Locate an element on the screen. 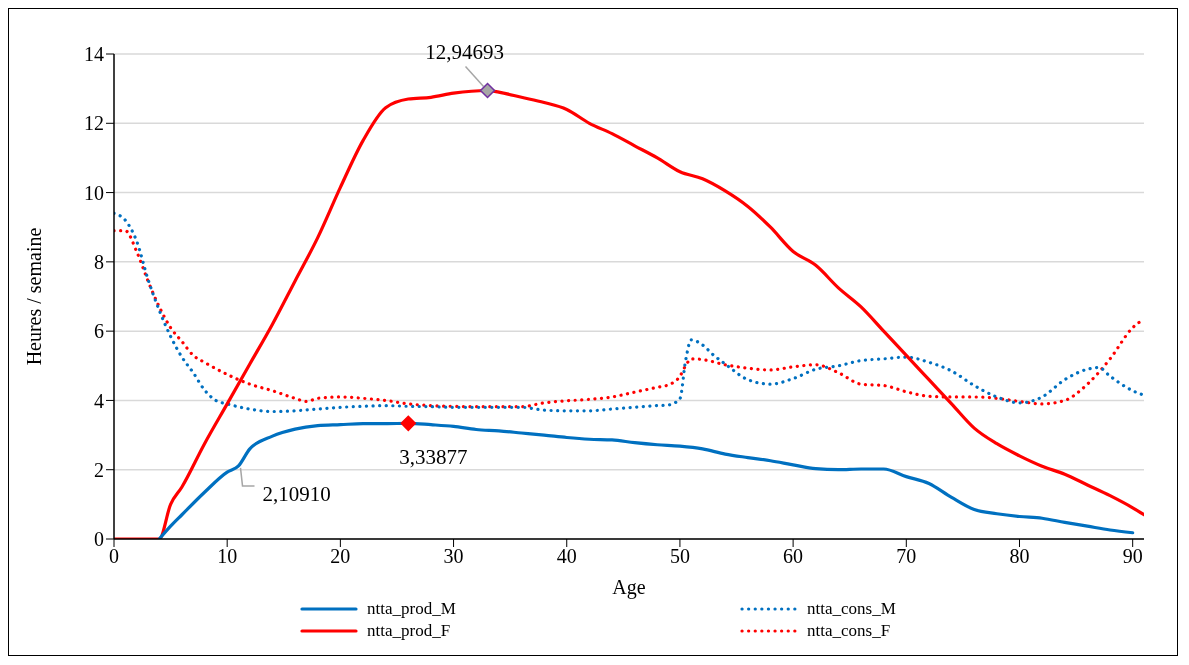 This screenshot has height=665, width=1189. y-tick-label: 12 is located at coordinates (94, 123).